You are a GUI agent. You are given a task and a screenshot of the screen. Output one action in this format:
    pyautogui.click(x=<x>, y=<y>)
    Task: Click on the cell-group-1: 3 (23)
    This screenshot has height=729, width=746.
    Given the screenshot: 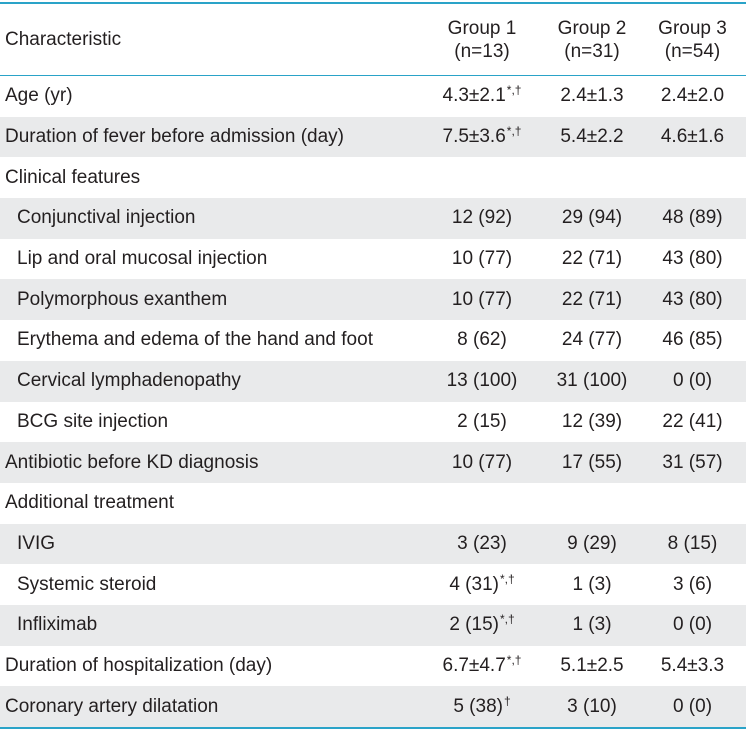 What is the action you would take?
    pyautogui.click(x=482, y=544)
    